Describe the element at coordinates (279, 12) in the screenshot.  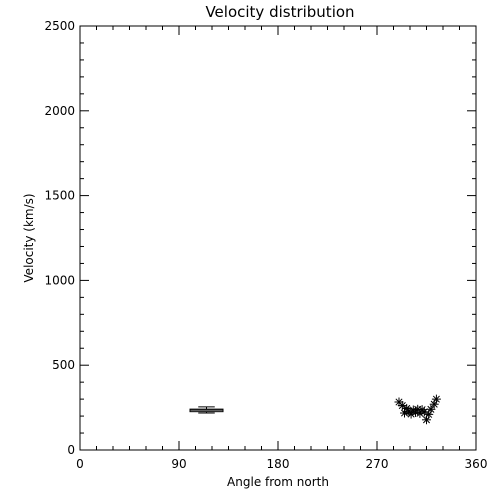
I see `chart-title: Velocity distribution` at that location.